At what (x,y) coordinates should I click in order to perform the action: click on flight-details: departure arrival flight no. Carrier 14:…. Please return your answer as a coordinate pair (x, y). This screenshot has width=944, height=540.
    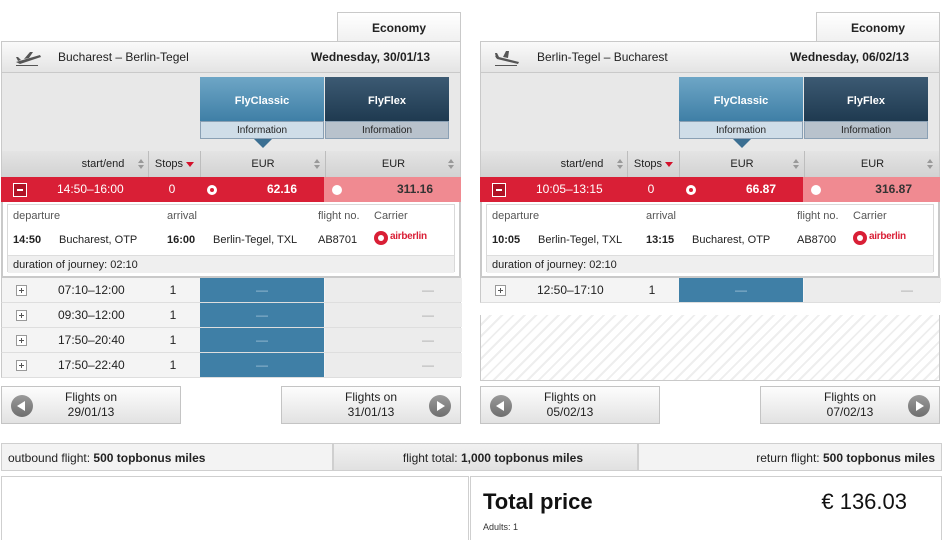
    Looking at the image, I should click on (231, 240).